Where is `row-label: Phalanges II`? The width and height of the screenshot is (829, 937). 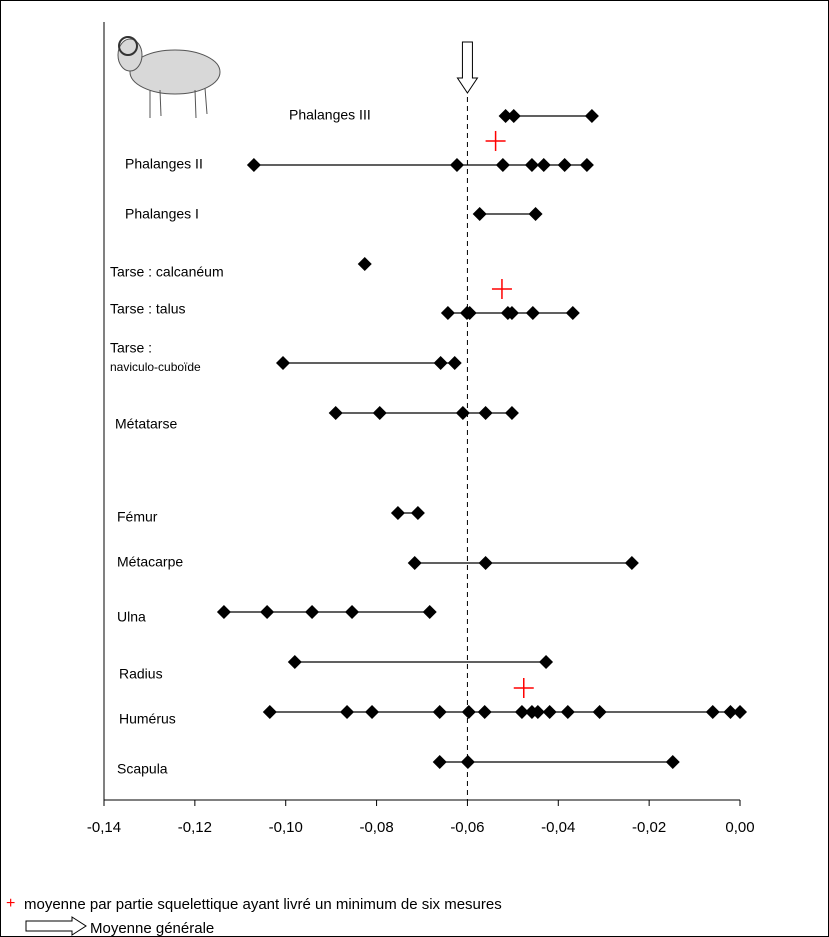 row-label: Phalanges II is located at coordinates (164, 164).